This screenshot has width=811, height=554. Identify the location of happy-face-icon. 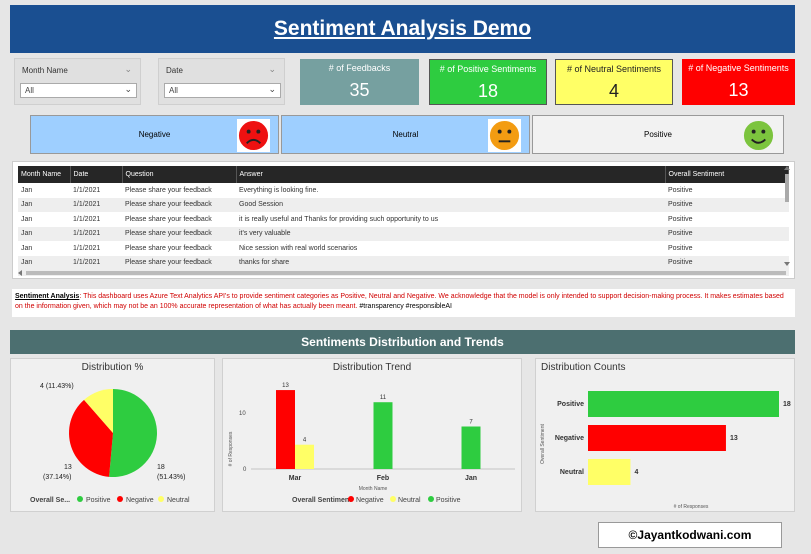
(758, 135).